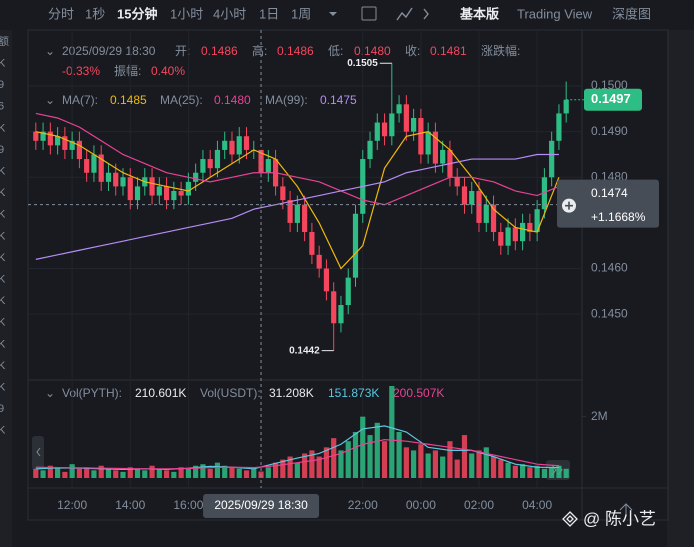 This screenshot has height=547, width=694. What do you see at coordinates (92, 393) in the screenshot?
I see `vol-label: Vol(PYTH):` at bounding box center [92, 393].